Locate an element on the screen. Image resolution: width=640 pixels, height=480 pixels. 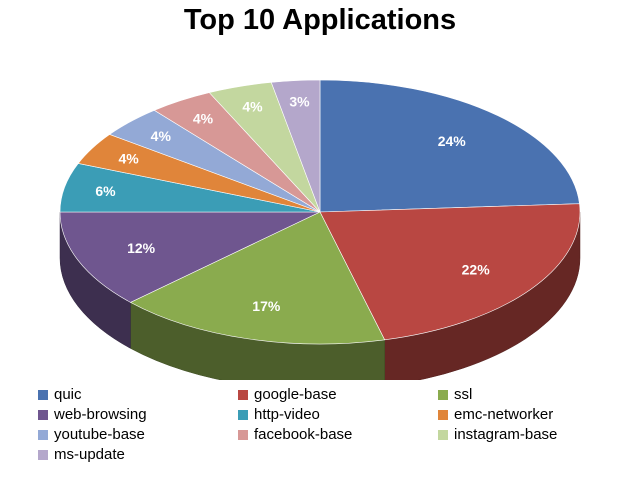
legend-label: google-base is located at coordinates (295, 394).